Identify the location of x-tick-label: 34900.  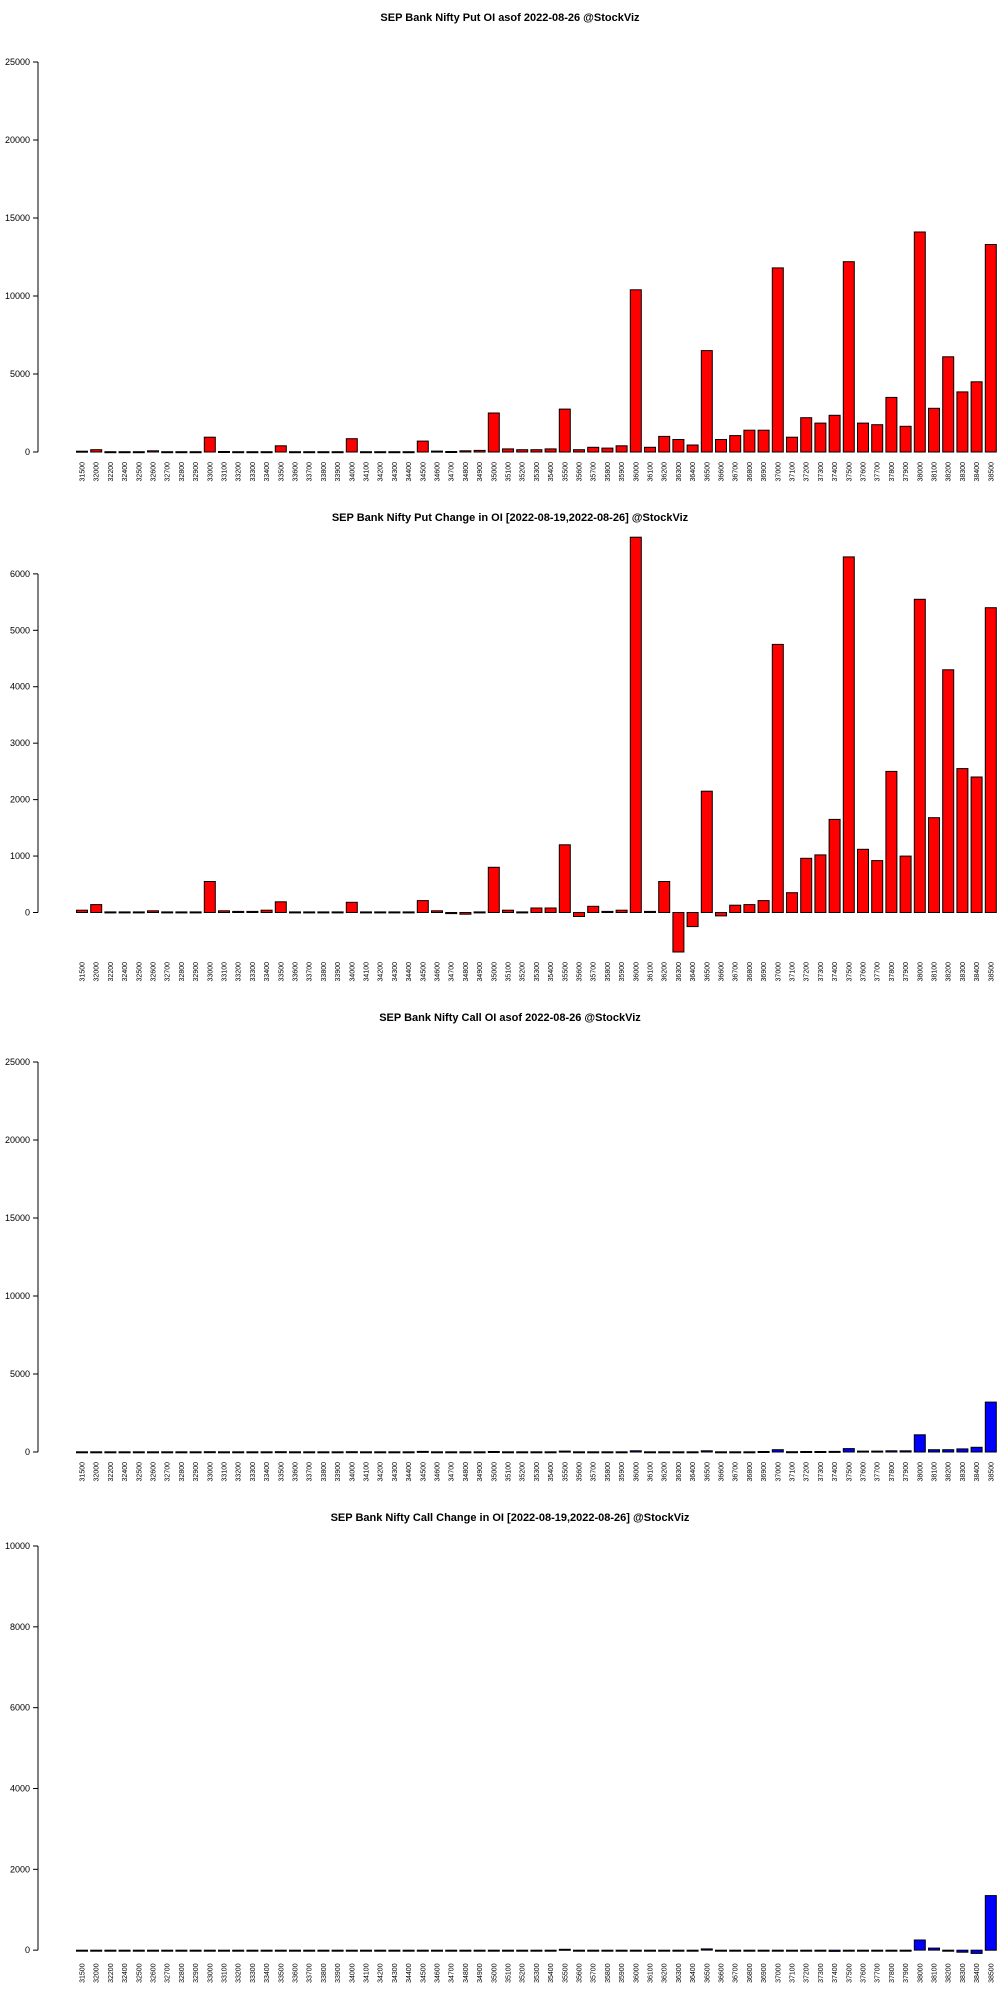
(480, 972).